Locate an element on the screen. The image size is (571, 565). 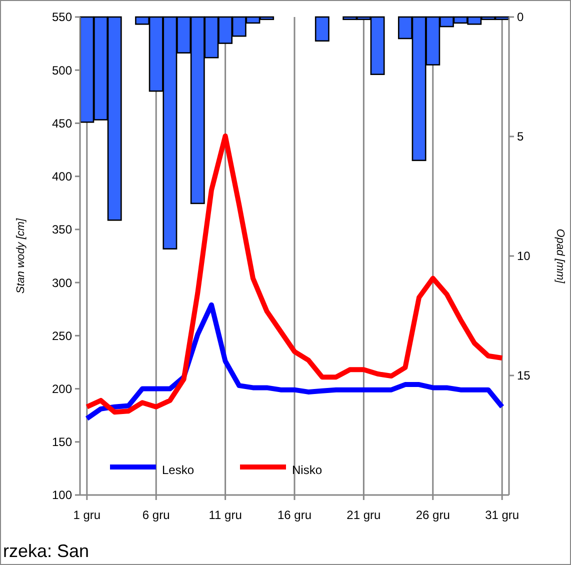
x-tick-label: 1 gru is located at coordinates (87, 515).